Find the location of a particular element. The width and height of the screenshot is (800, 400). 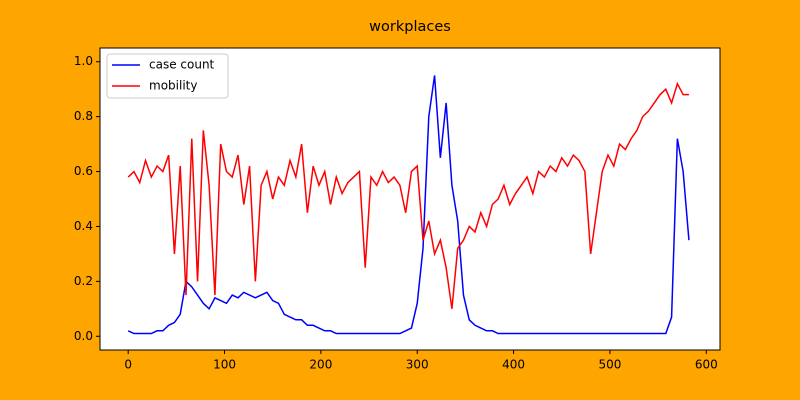

x-tick-label: 500 is located at coordinates (609, 365).